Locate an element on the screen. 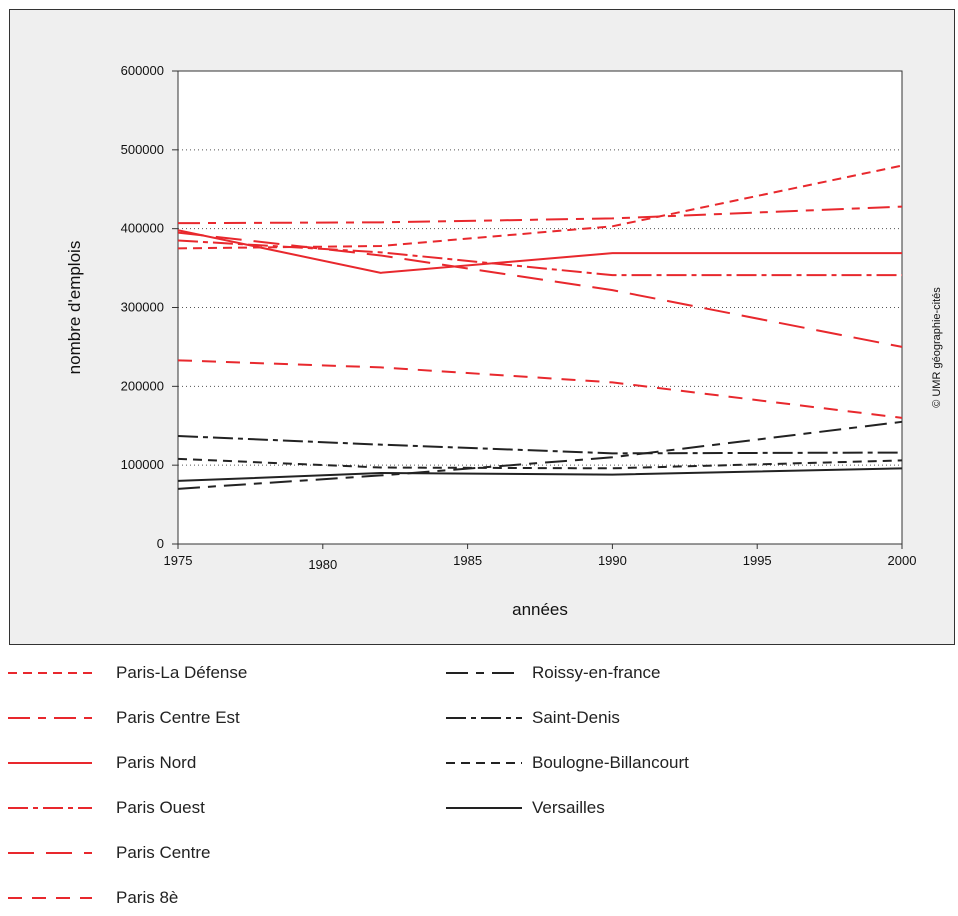 The width and height of the screenshot is (958, 916). legend-item: Roissy-en-france is located at coordinates (553, 673).